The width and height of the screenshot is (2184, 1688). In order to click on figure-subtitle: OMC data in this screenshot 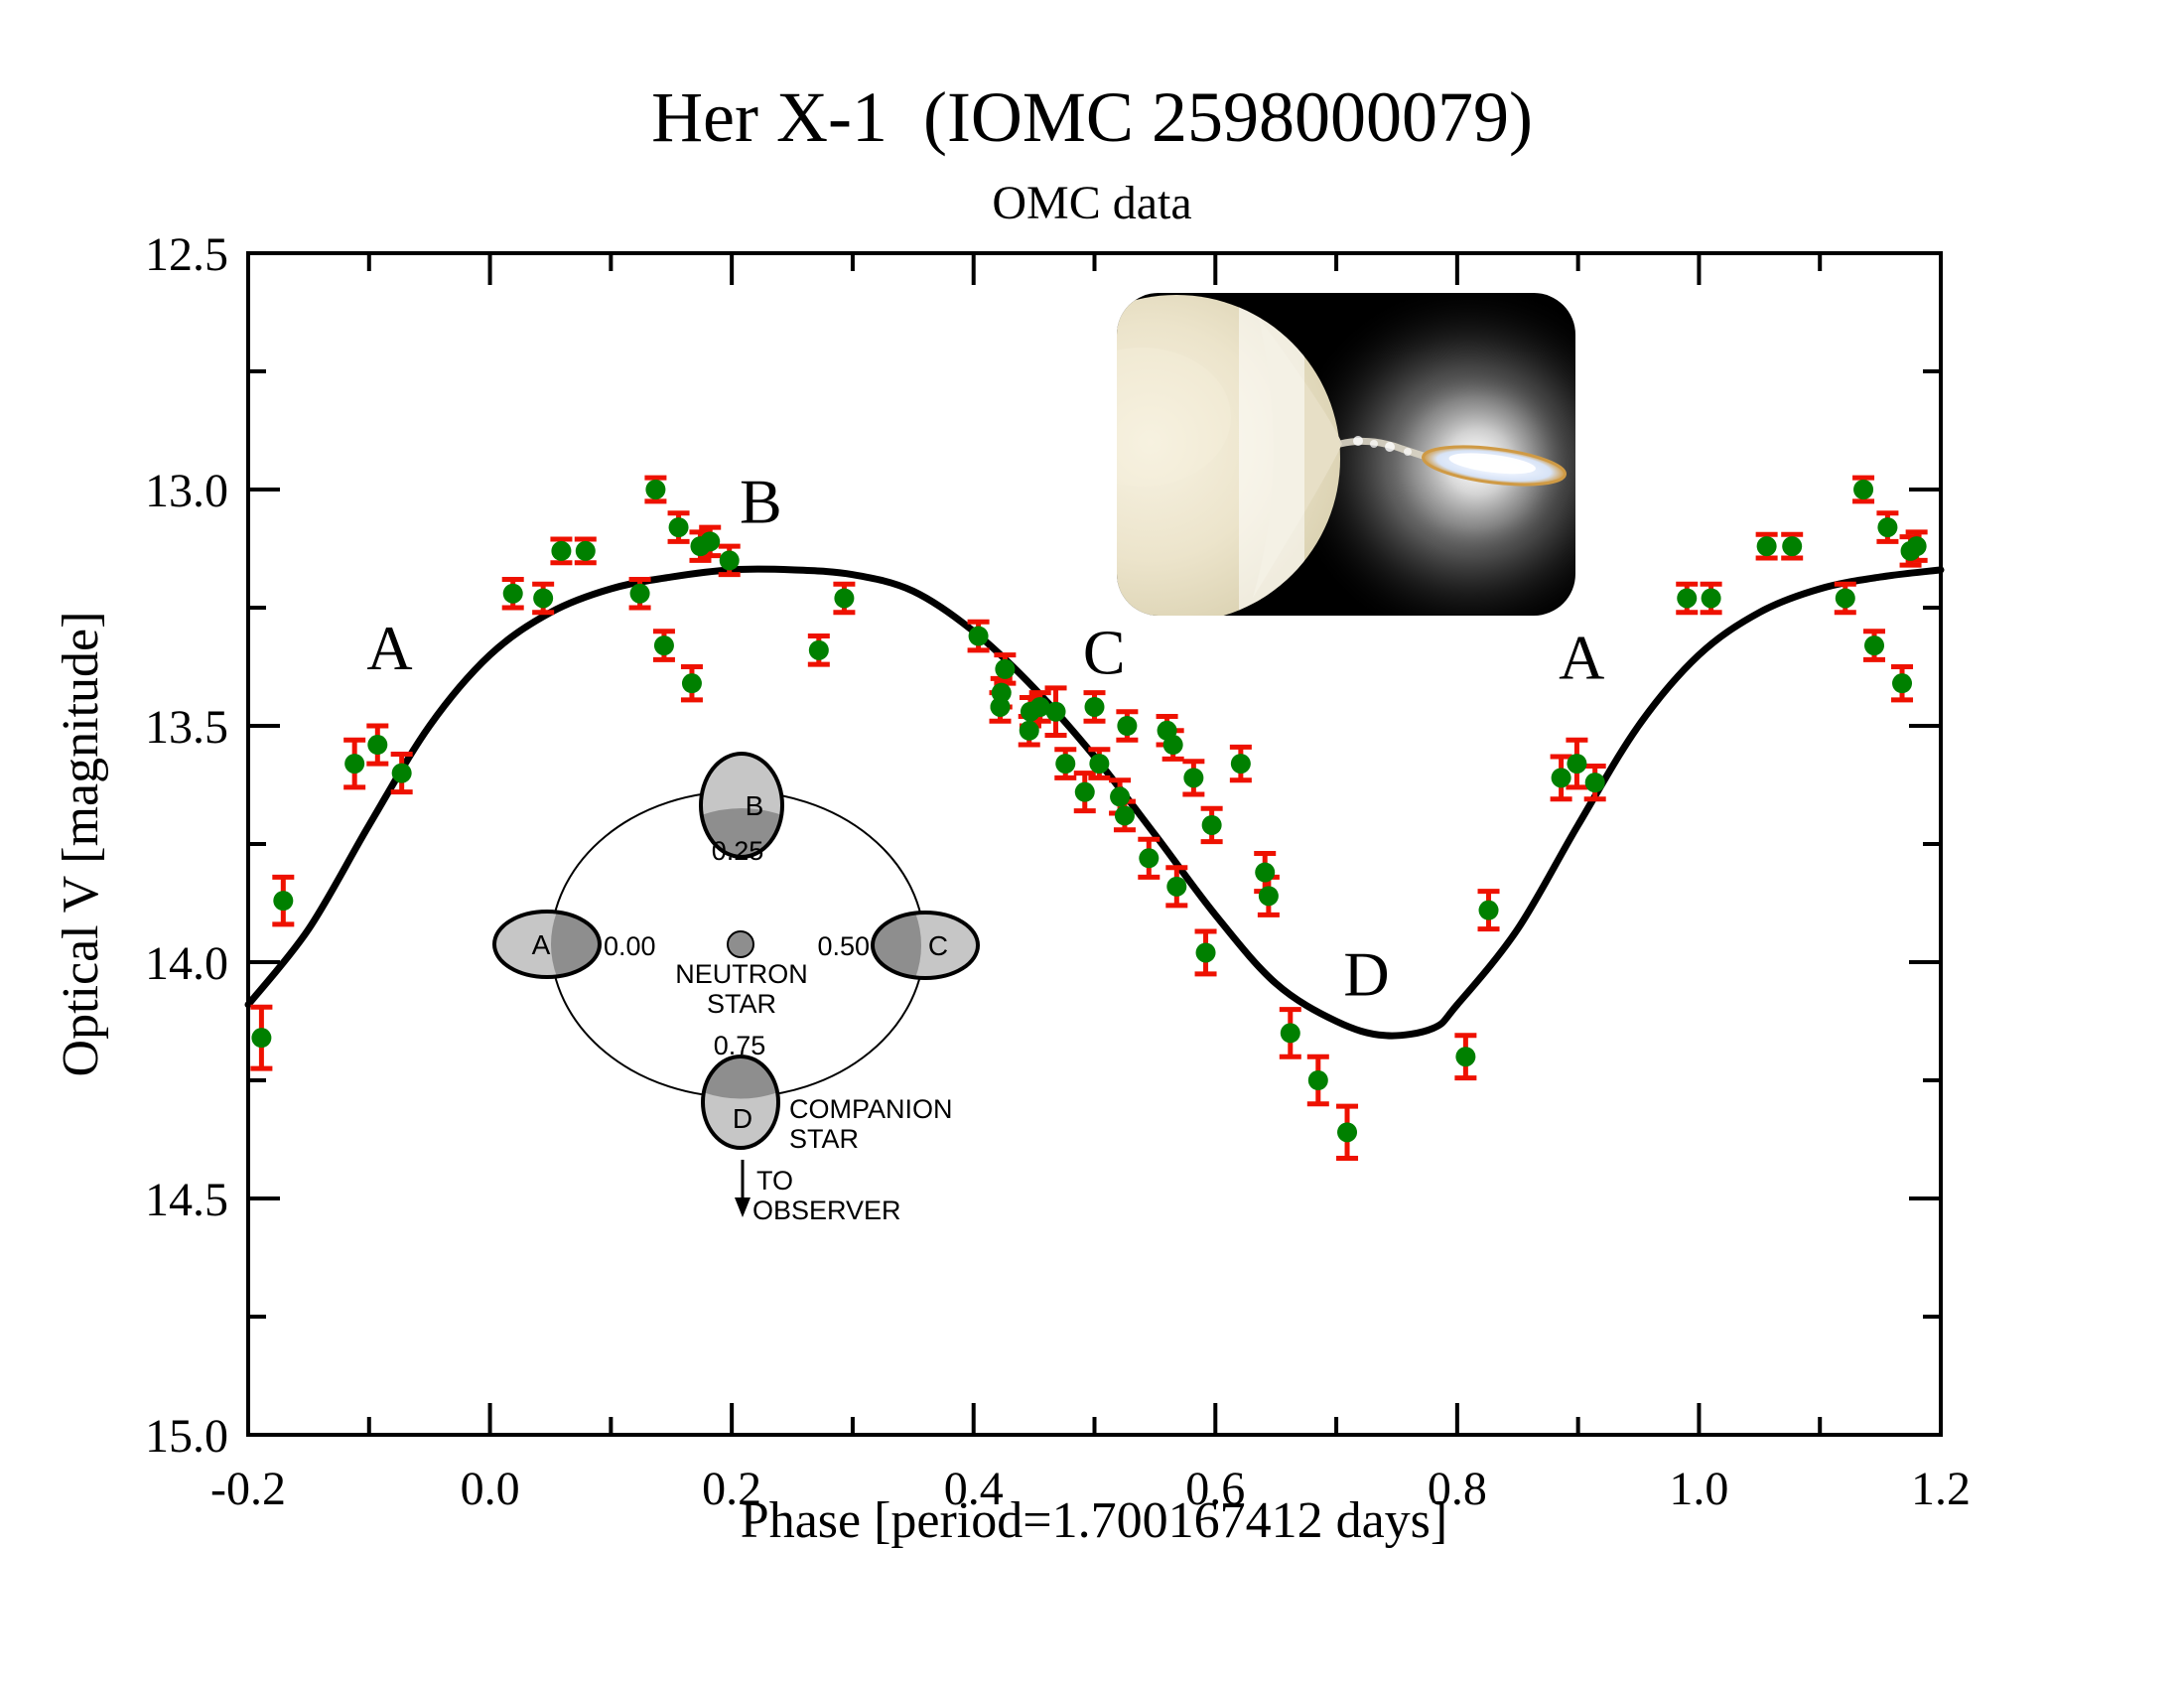, I will do `click(1091, 203)`.